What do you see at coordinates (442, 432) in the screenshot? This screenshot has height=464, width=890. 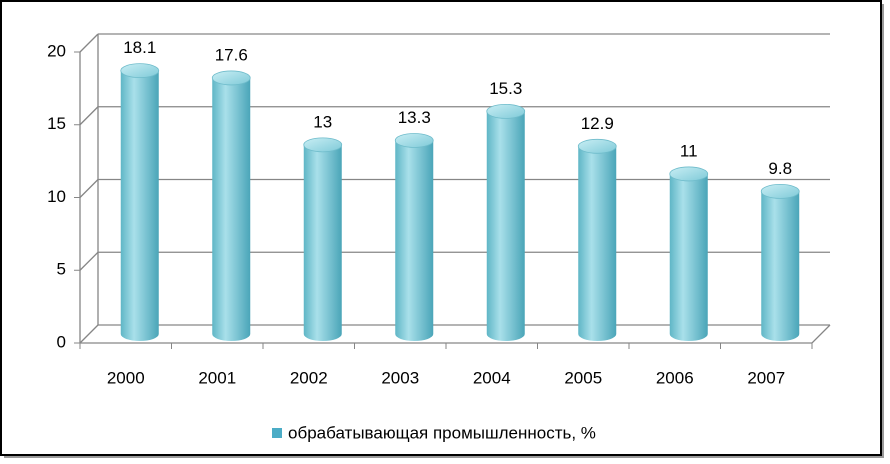 I see `legend-label: обрабатывающая промышленность, %` at bounding box center [442, 432].